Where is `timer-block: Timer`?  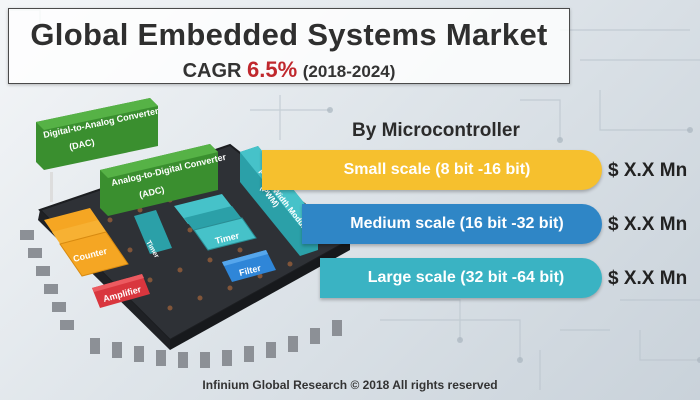
timer-block: Timer is located at coordinates (215, 222).